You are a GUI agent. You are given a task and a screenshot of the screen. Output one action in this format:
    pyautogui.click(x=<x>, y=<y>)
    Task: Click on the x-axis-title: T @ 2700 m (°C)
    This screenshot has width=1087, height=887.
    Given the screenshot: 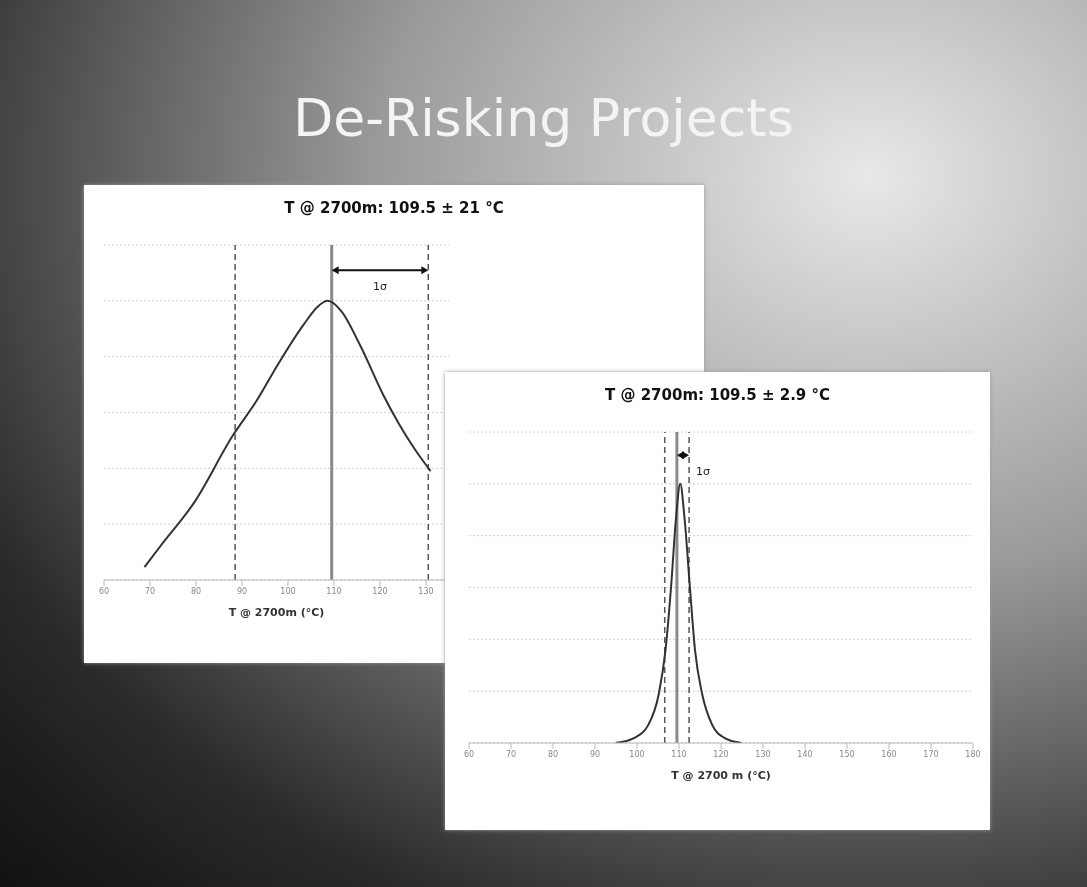 What is the action you would take?
    pyautogui.click(x=721, y=775)
    